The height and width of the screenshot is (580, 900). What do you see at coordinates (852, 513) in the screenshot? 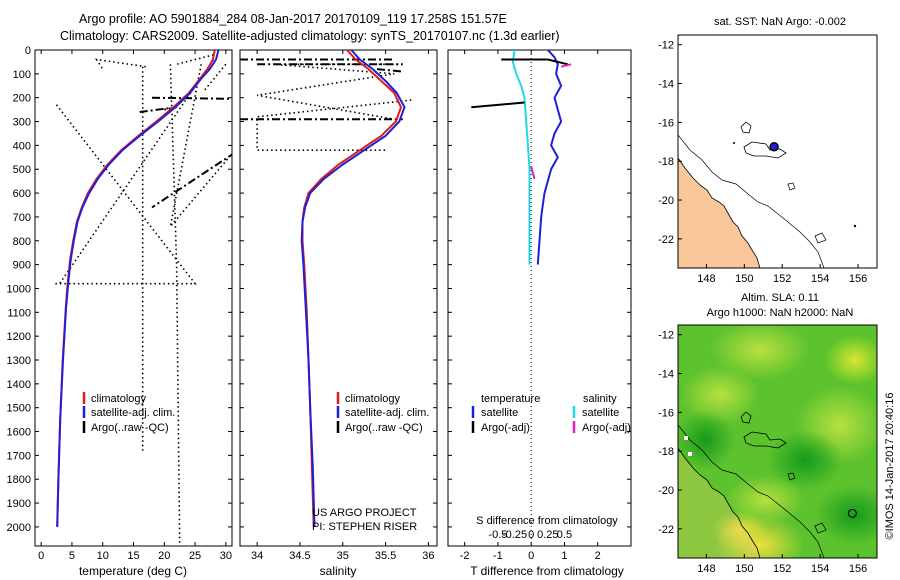
I see `sla-profile-location-marker` at bounding box center [852, 513].